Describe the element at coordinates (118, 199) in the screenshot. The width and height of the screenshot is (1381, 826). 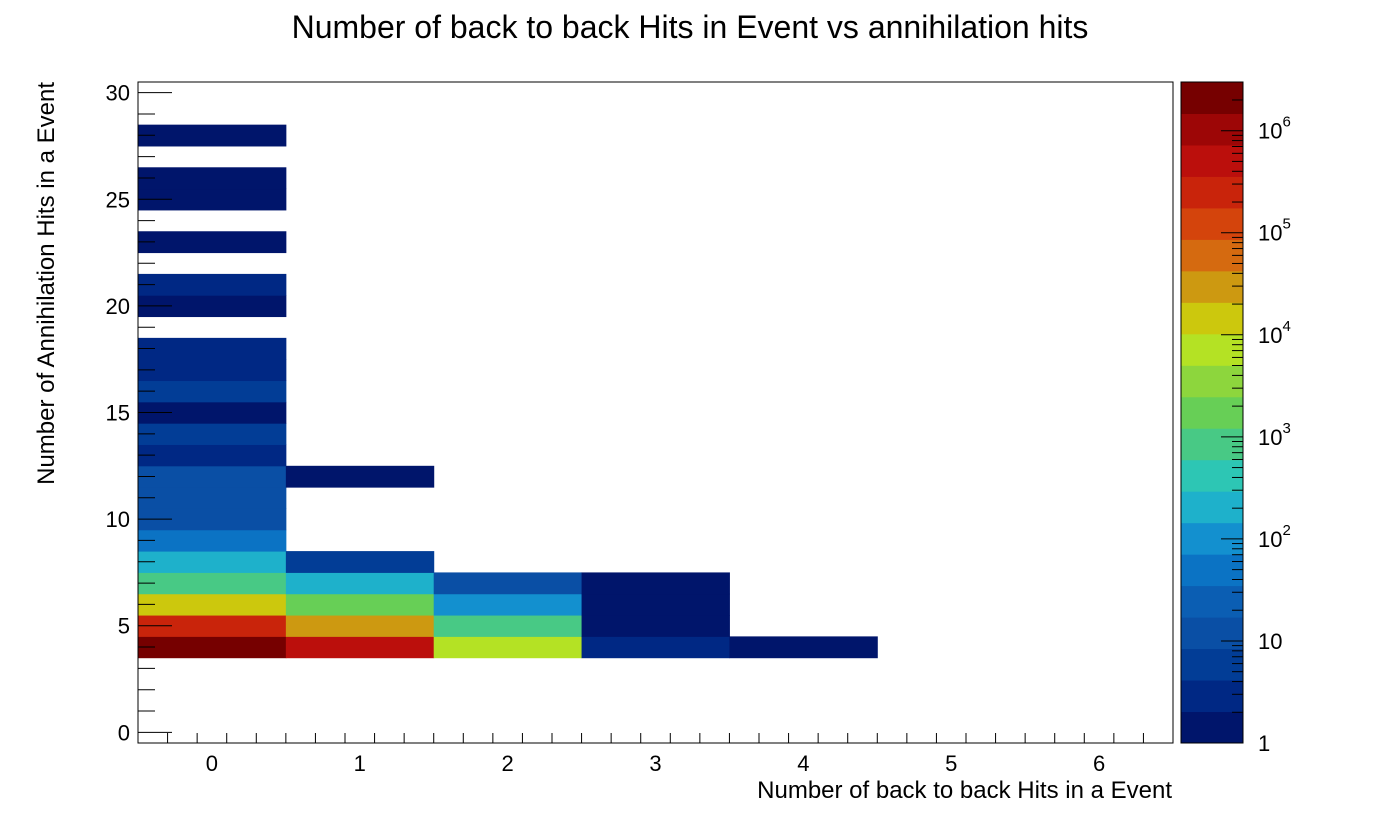
I see `y-tick-label: 25` at that location.